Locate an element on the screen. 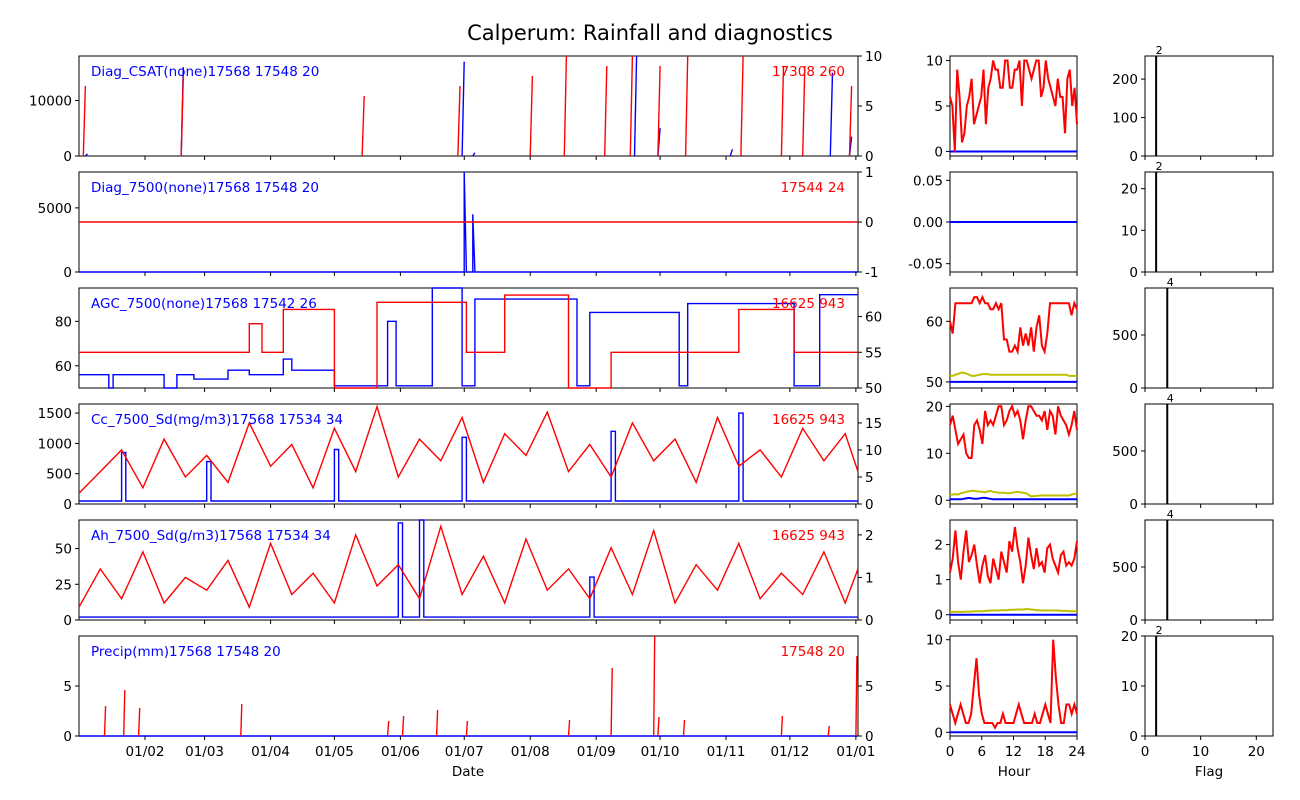  hour-panel-4-axis-tick-label-2: 20 is located at coordinates (934, 407).